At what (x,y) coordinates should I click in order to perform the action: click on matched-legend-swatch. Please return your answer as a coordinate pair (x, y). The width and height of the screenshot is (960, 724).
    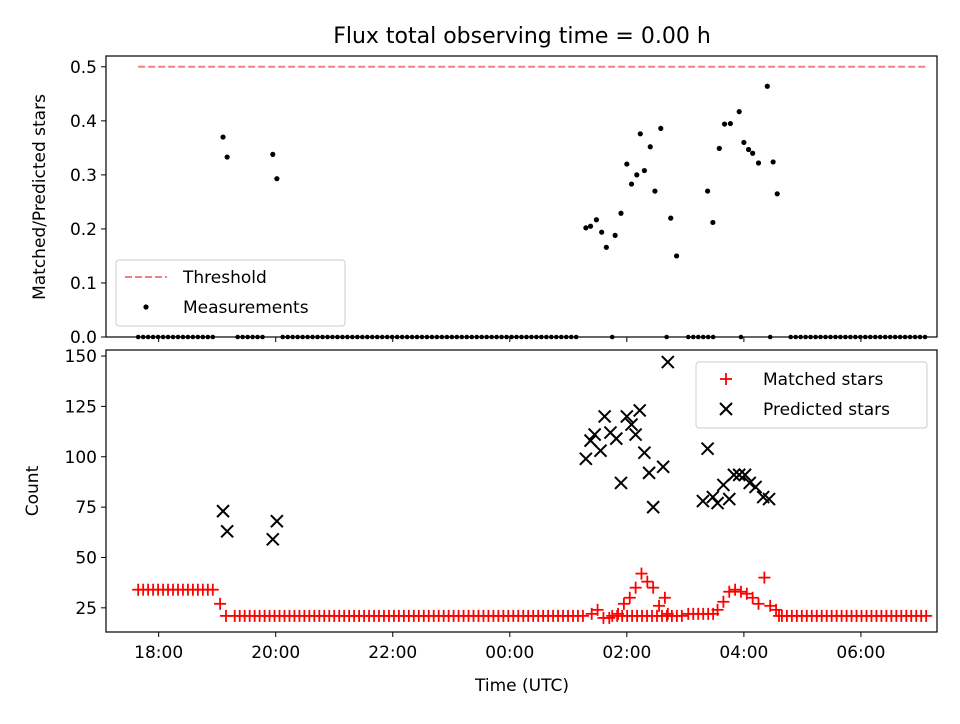
    Looking at the image, I should click on (726, 379).